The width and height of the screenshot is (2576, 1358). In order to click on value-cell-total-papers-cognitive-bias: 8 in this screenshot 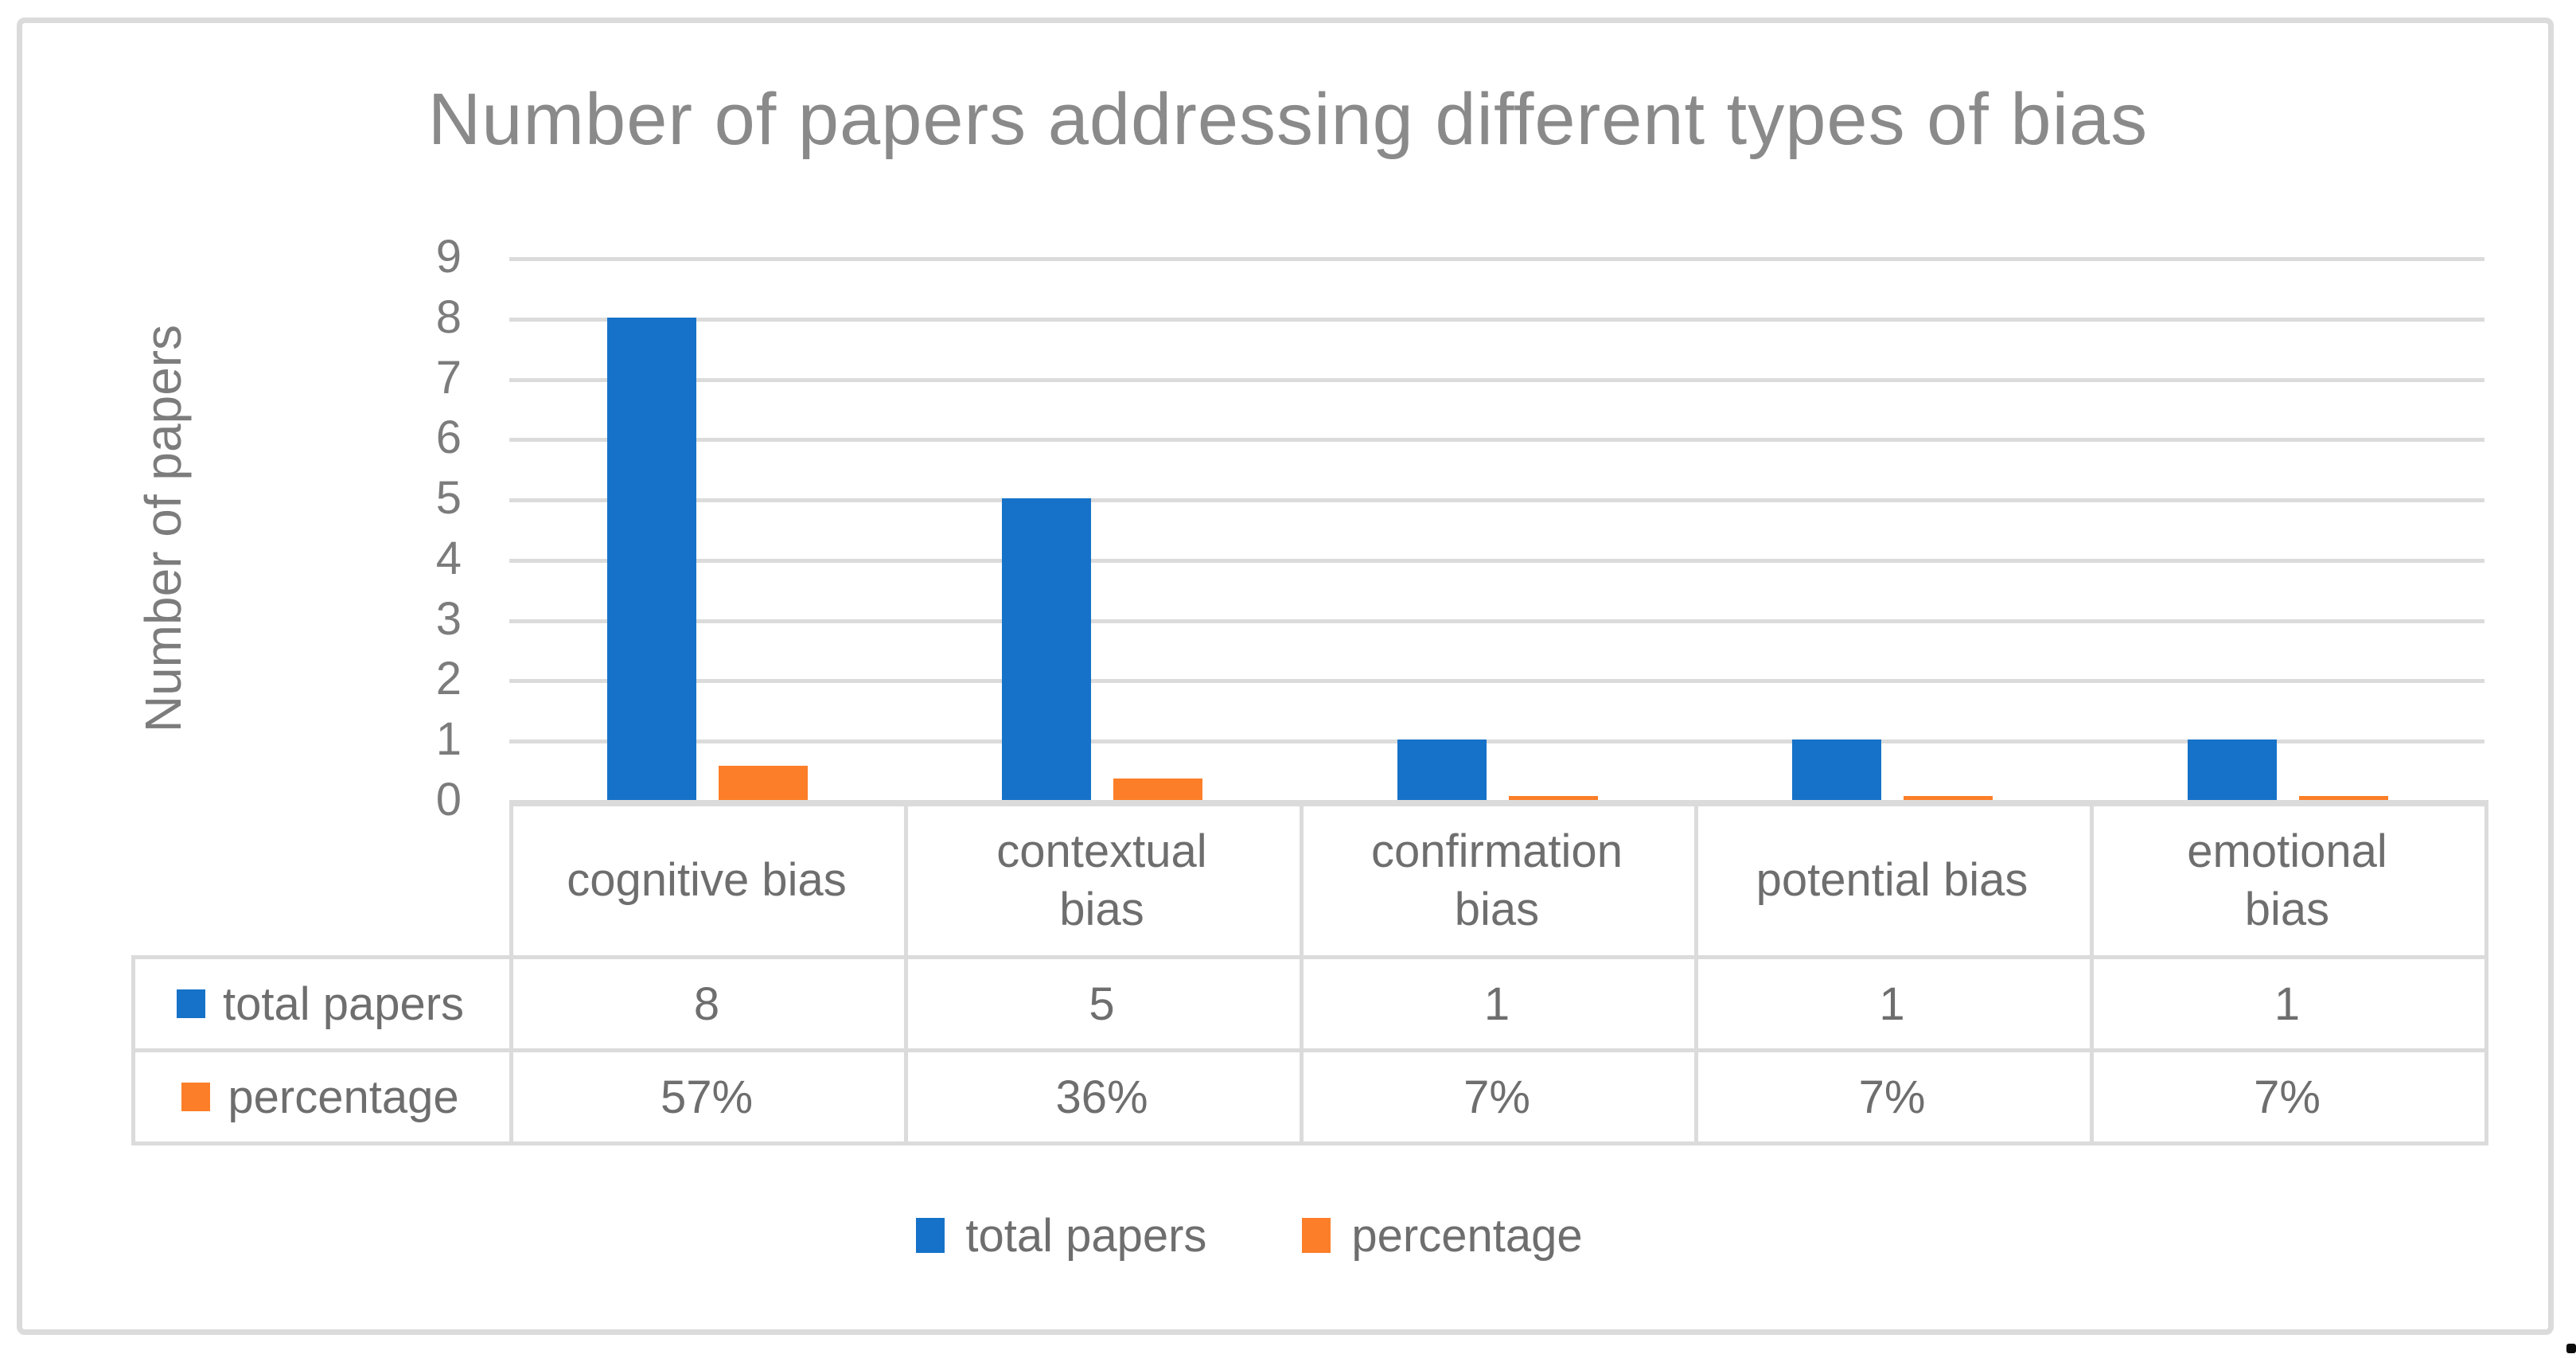, I will do `click(706, 1004)`.